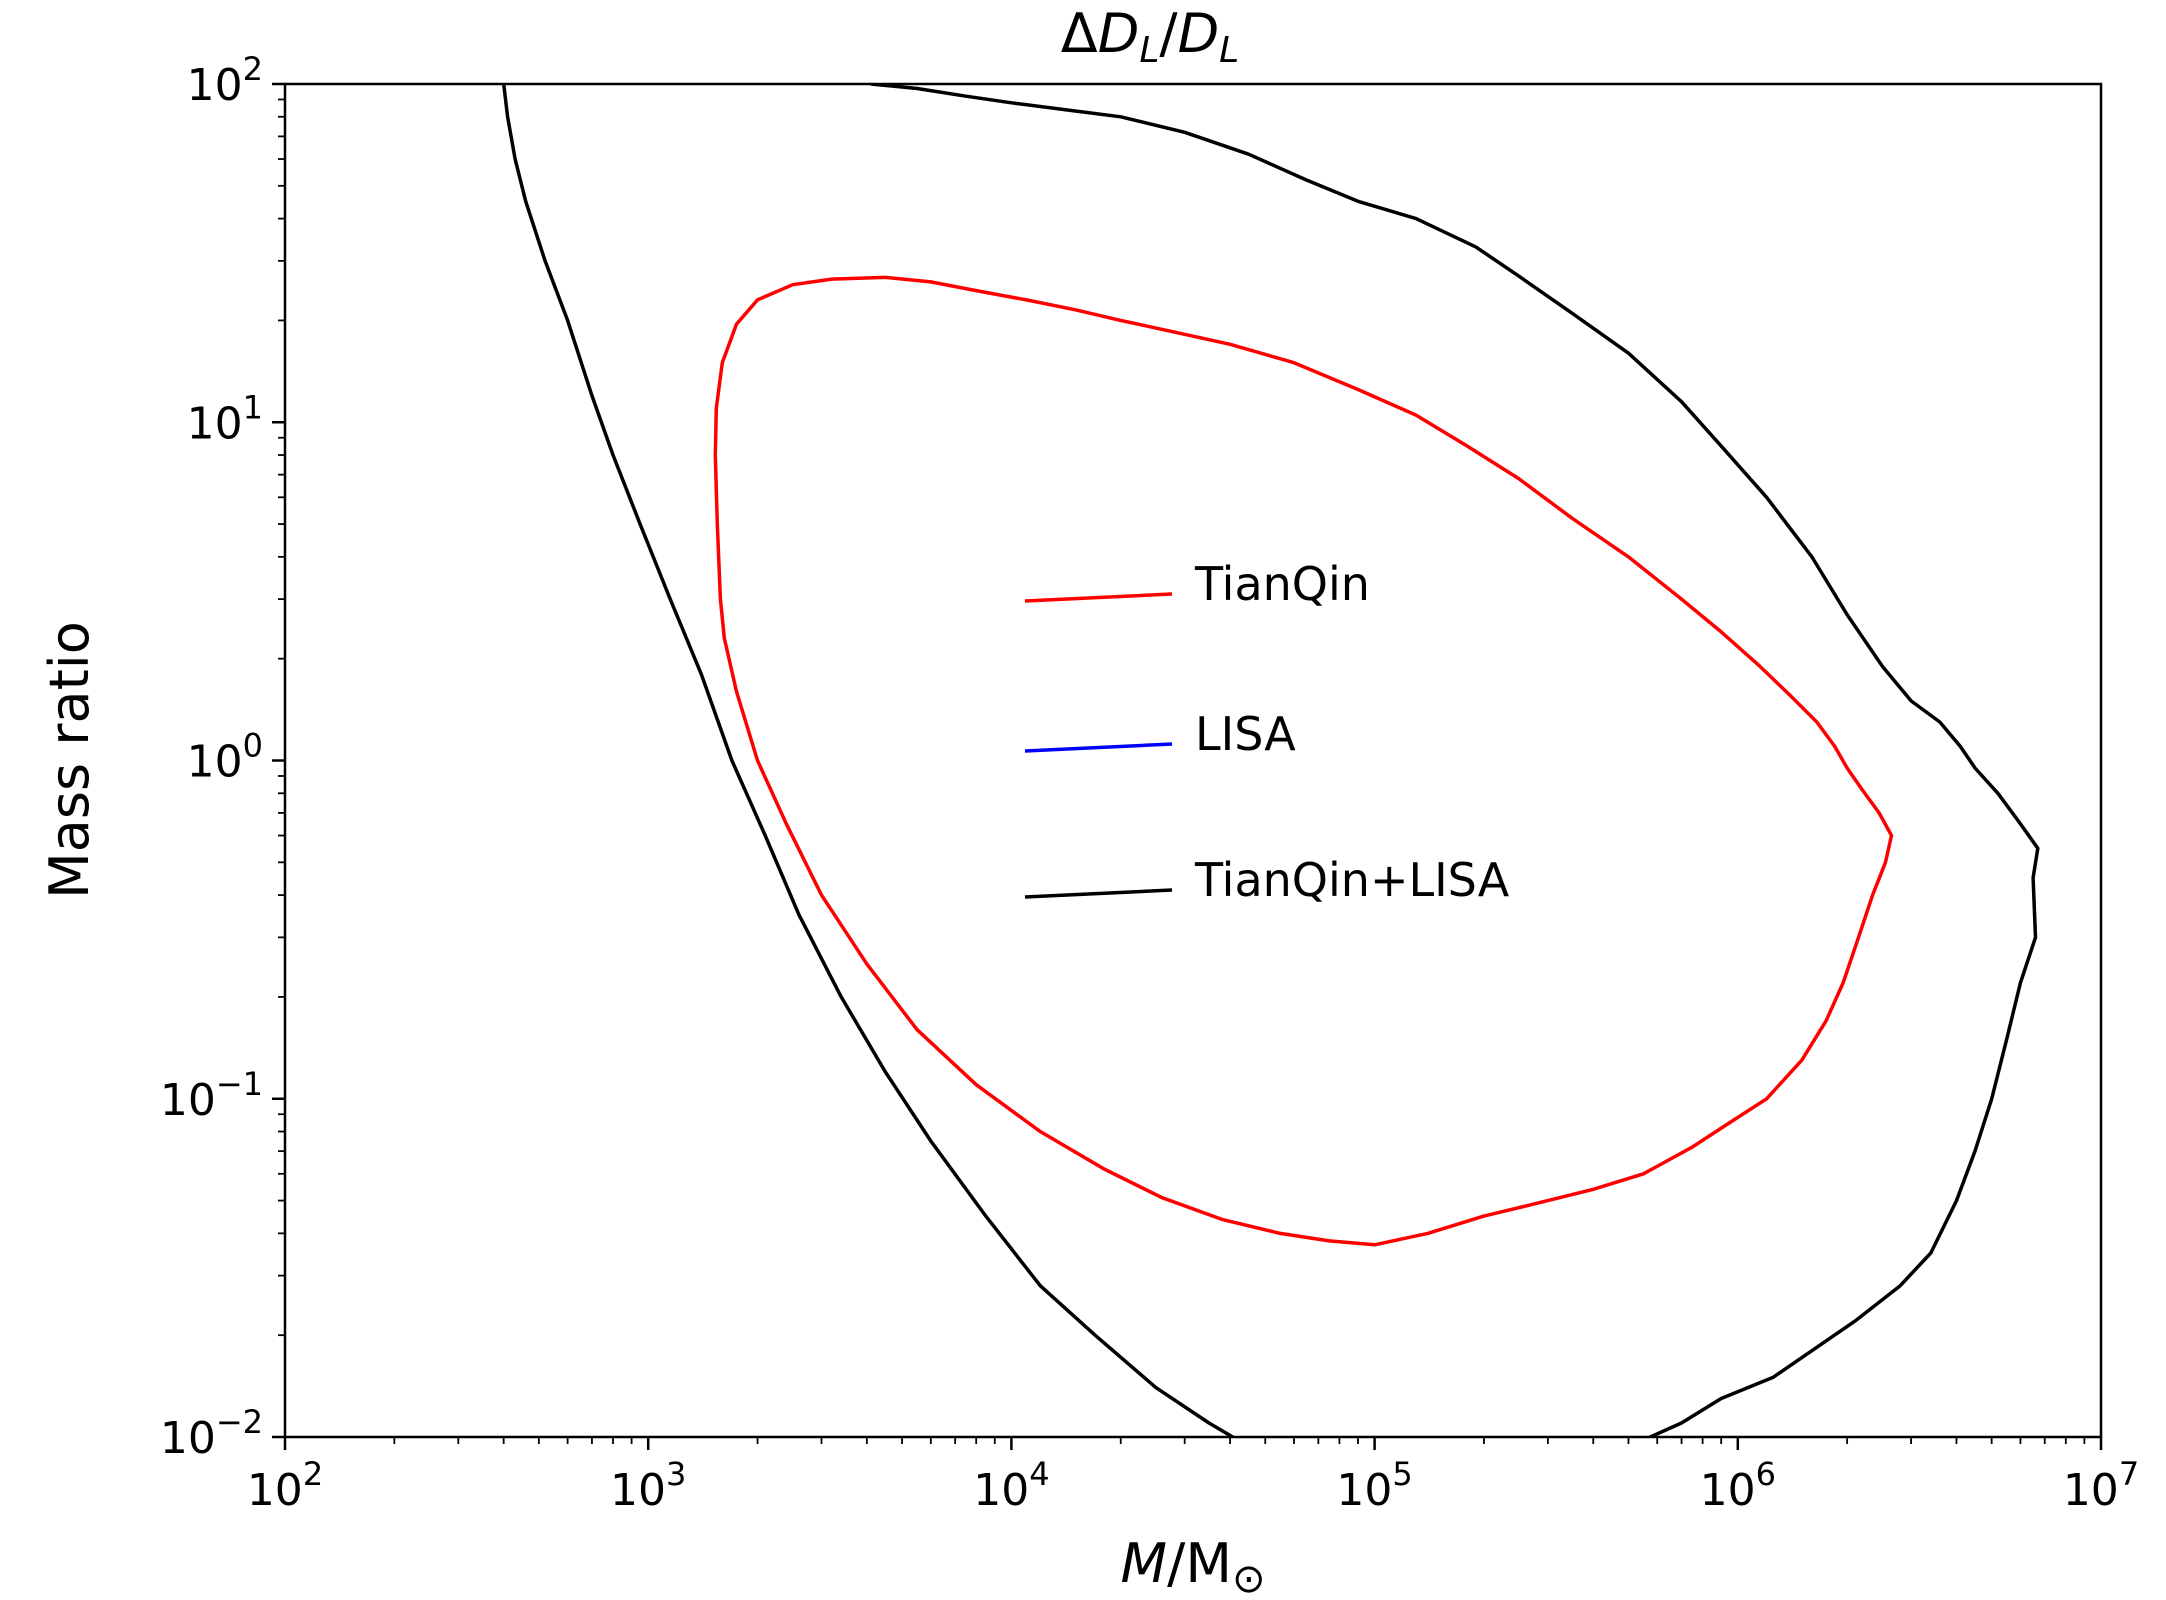 Image resolution: width=2166 pixels, height=1600 pixels. What do you see at coordinates (1176, 1563) in the screenshot?
I see `xlabel-slash: /` at bounding box center [1176, 1563].